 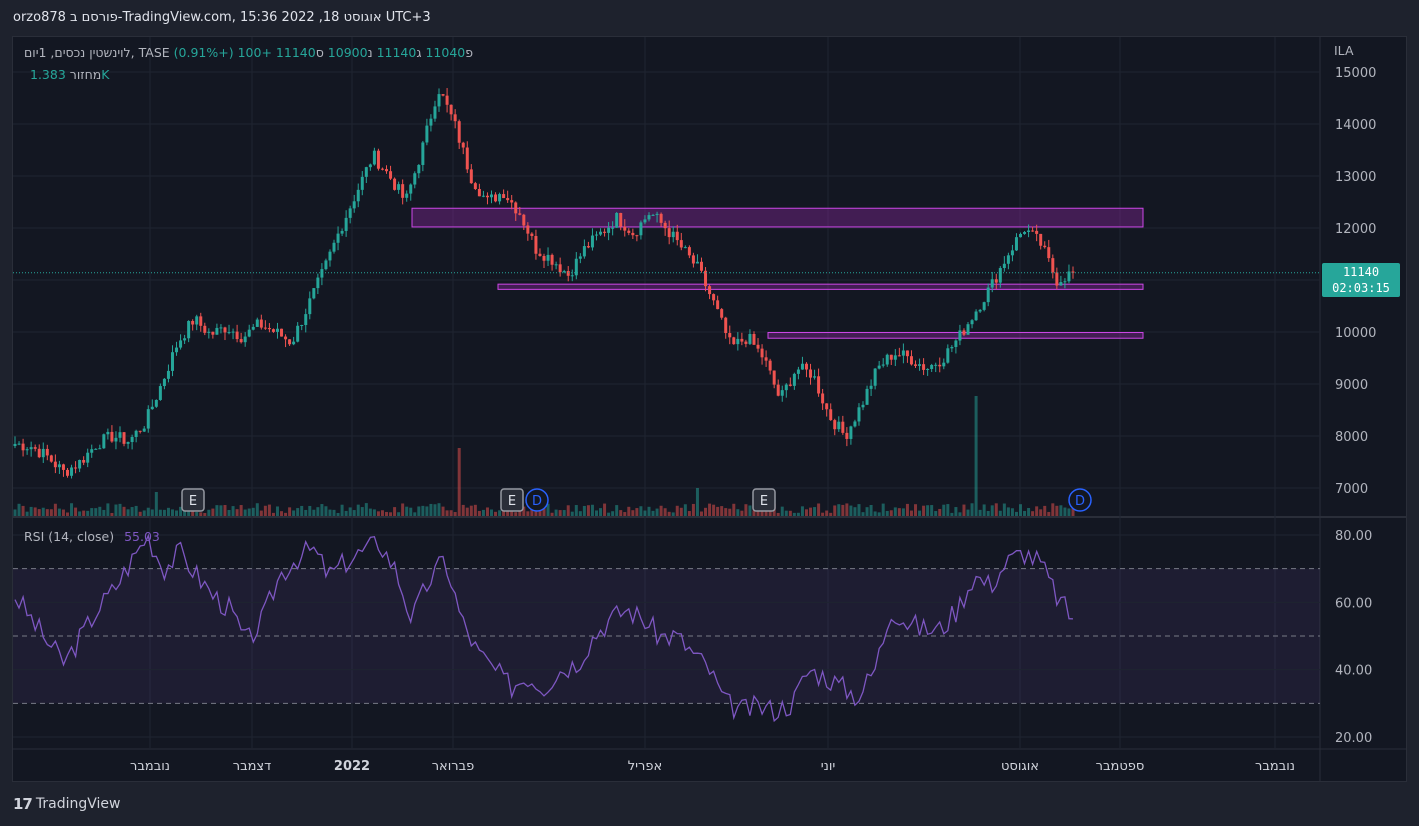 I want to click on time-tick-label: דצמבר, so click(x=252, y=766).